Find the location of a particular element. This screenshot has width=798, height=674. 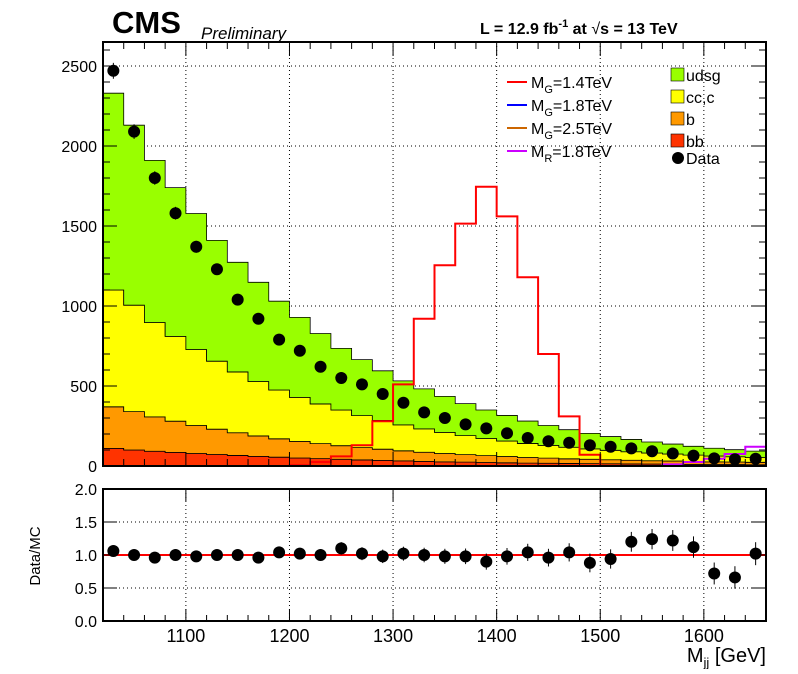

legend-stack-label-0: udsg is located at coordinates (703, 76).